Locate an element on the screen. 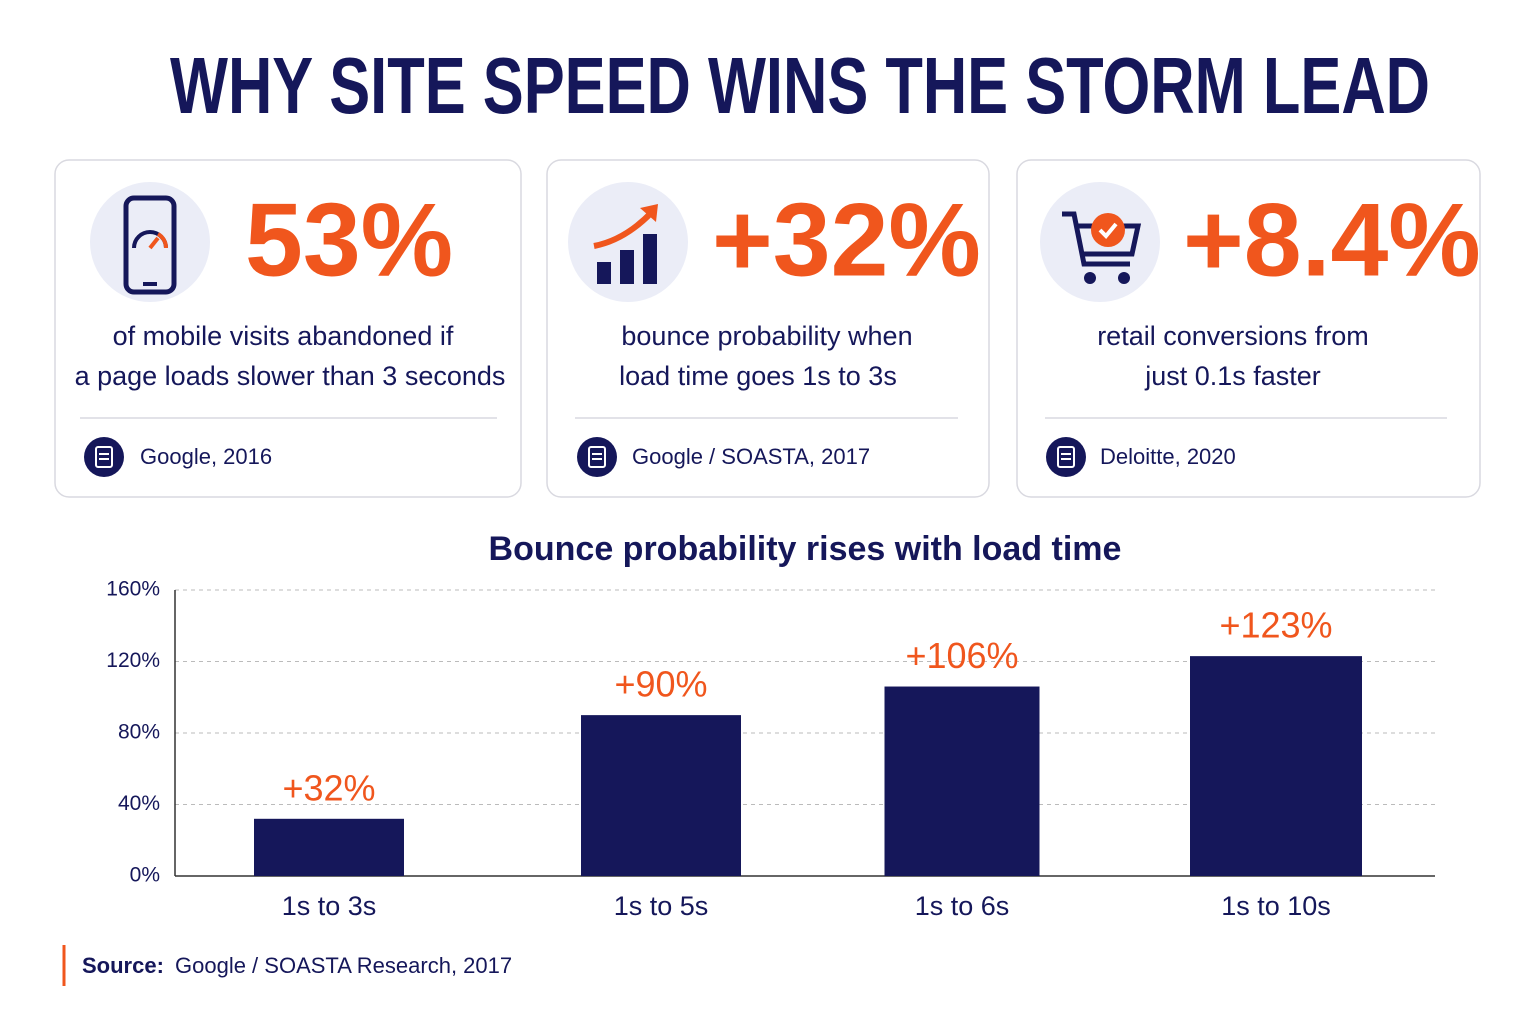 The height and width of the screenshot is (1024, 1536). stat-value: 53% is located at coordinates (349, 240).